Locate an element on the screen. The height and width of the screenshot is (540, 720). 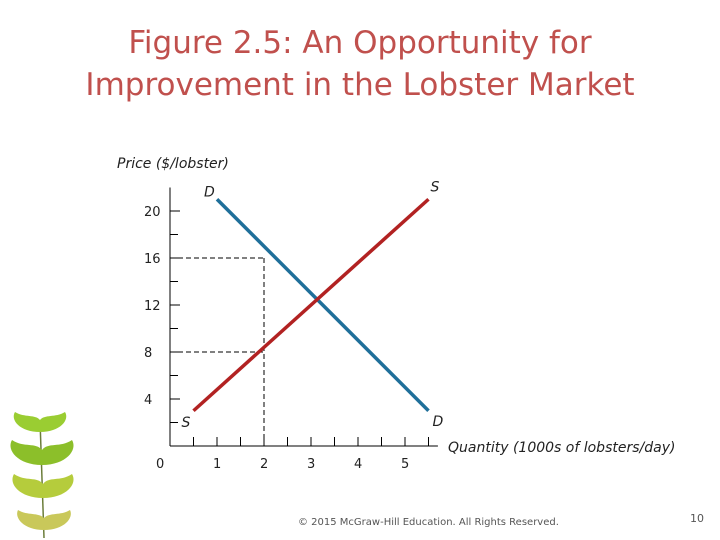
supply-curve is located at coordinates (311, 305).